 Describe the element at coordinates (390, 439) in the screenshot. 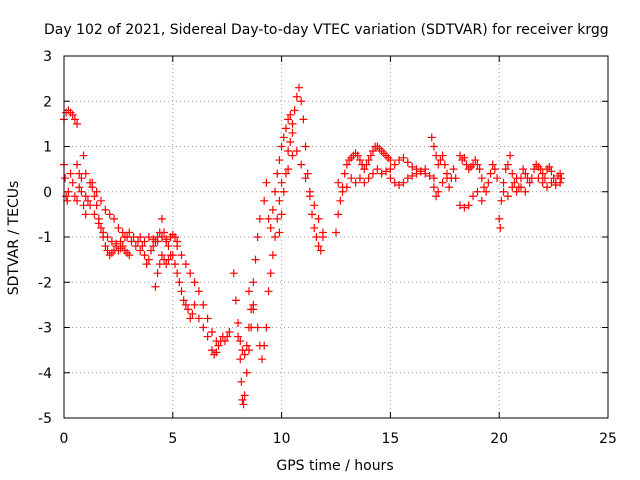

I see `x-tick-label: 15` at that location.